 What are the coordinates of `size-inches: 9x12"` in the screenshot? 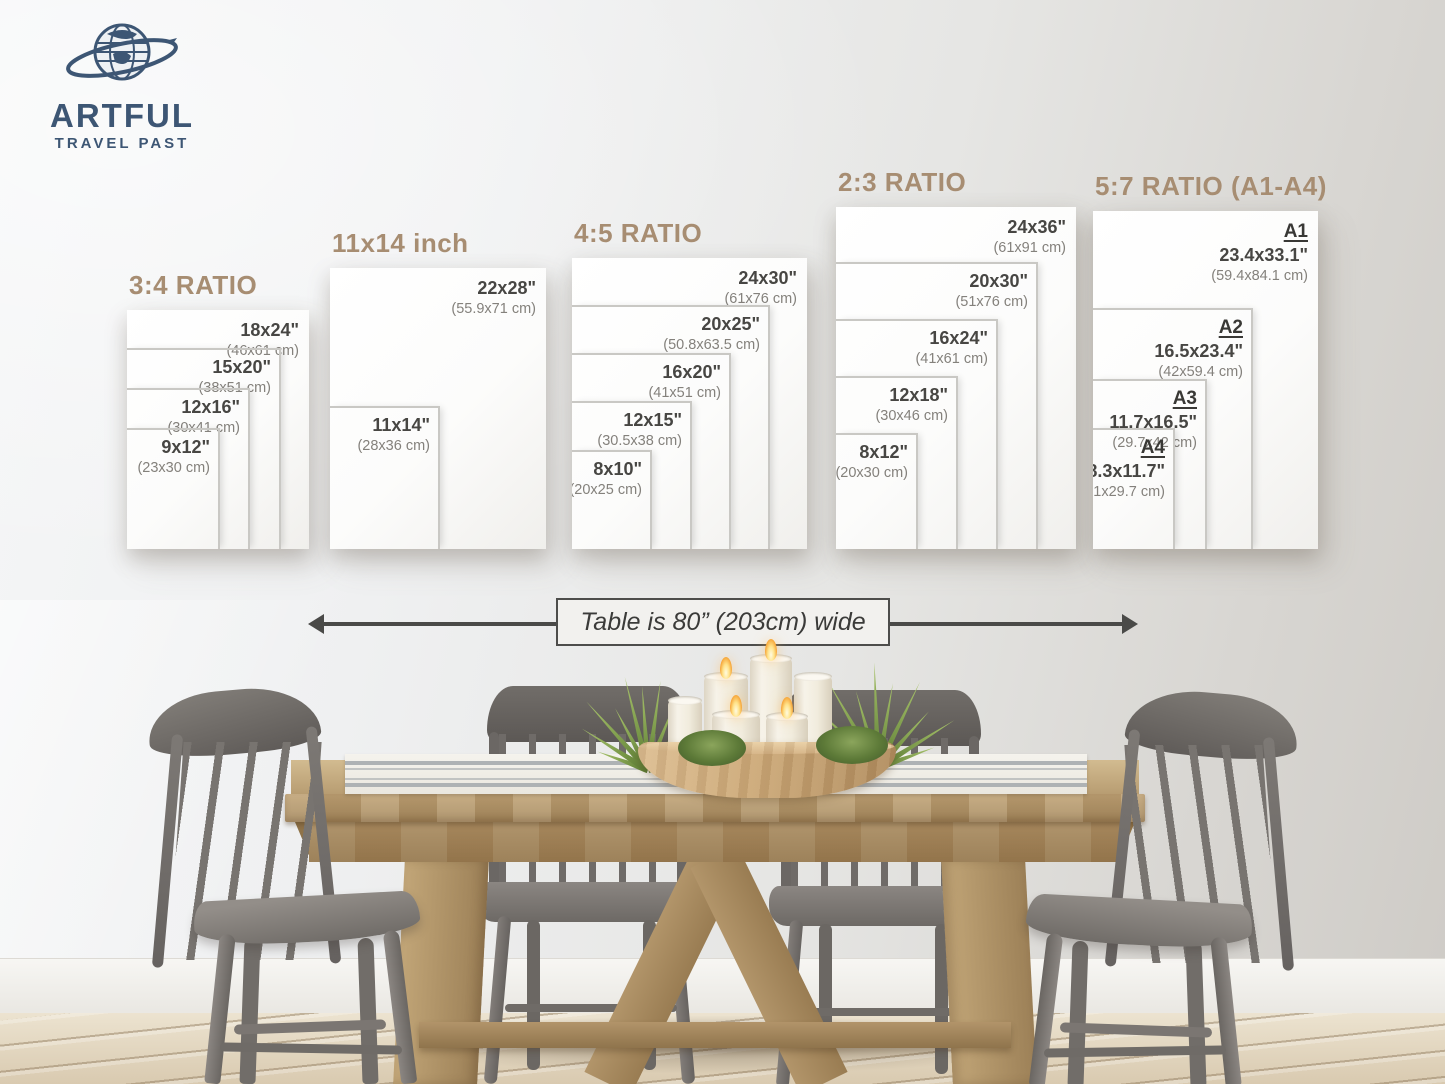 It's located at (185, 447).